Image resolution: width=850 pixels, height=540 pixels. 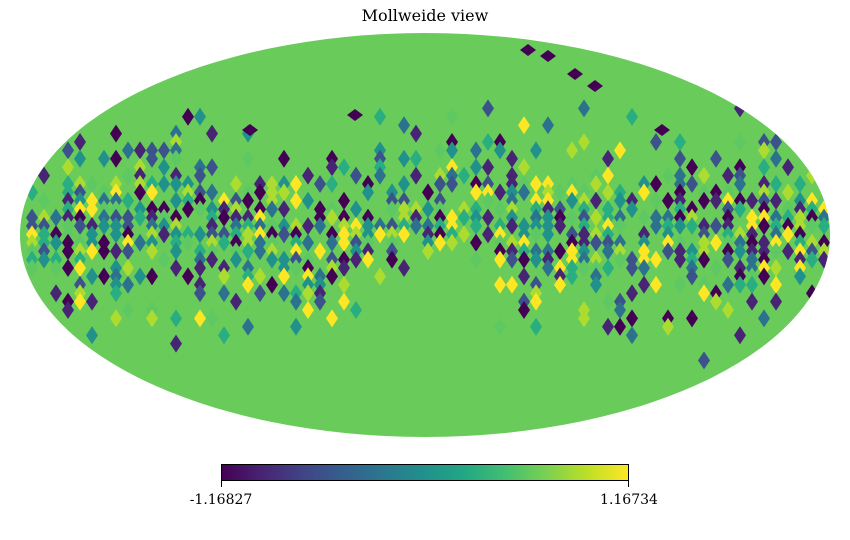 What do you see at coordinates (425, 472) in the screenshot?
I see `colorbar` at bounding box center [425, 472].